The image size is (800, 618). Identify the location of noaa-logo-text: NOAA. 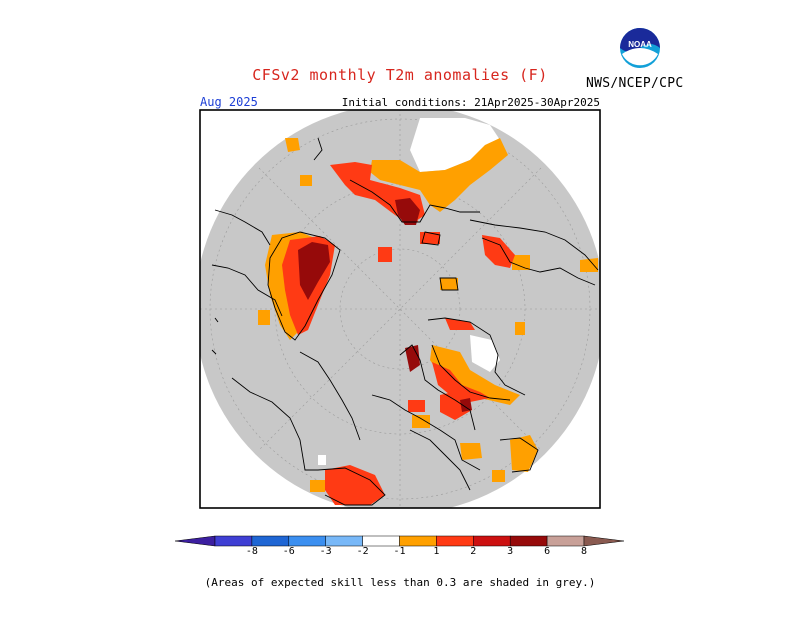
(640, 44).